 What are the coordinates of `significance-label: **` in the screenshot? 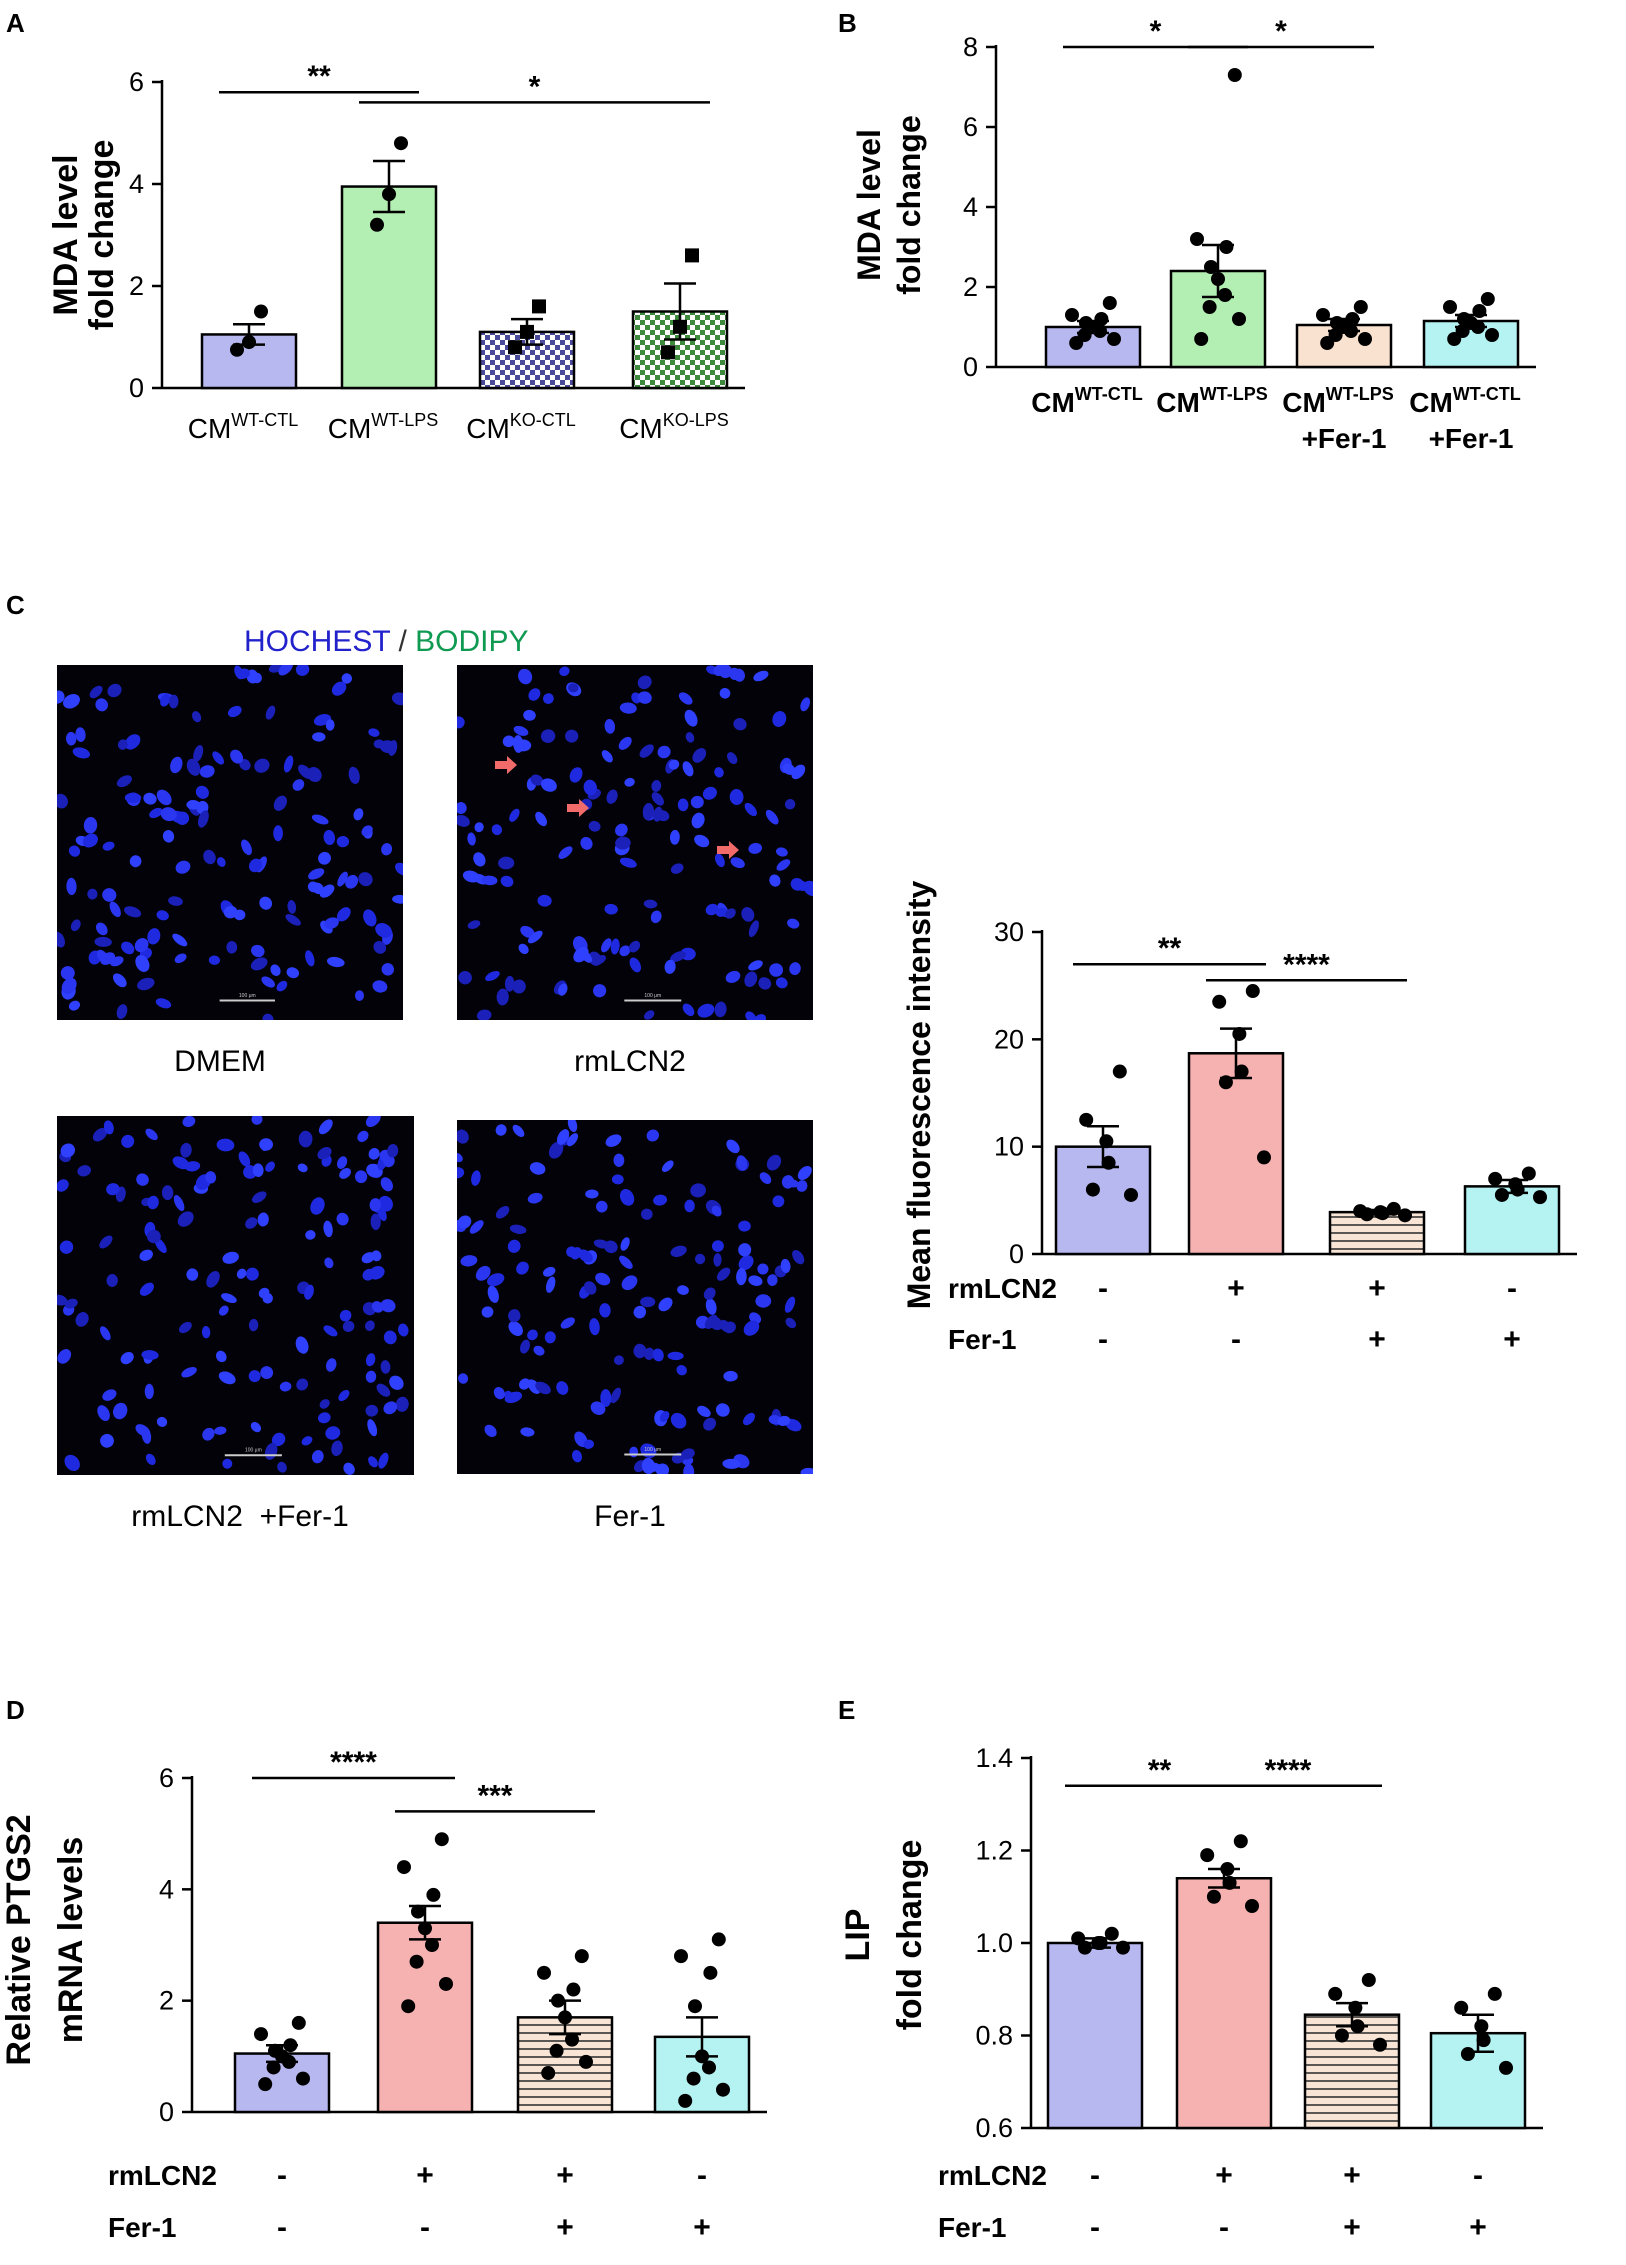 It's located at (319, 76).